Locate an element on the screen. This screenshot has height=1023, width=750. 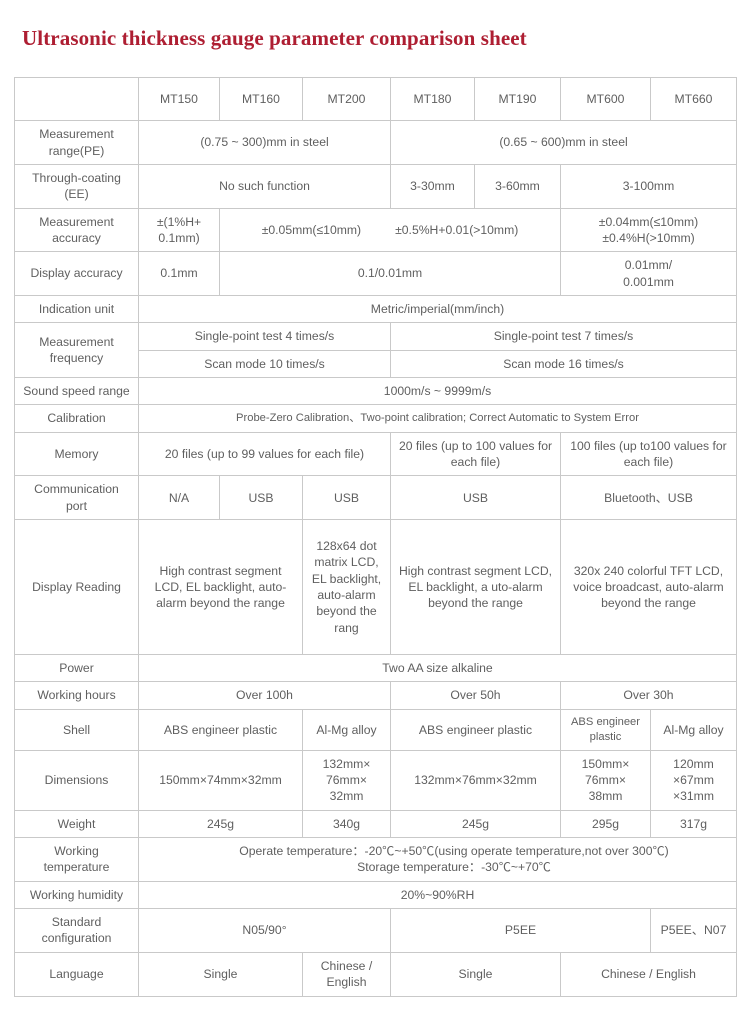
cell-measurement-accuracy-c: ±0.04mm(≤10mm) ±0.4%H(>10mm) is located at coordinates (648, 230).